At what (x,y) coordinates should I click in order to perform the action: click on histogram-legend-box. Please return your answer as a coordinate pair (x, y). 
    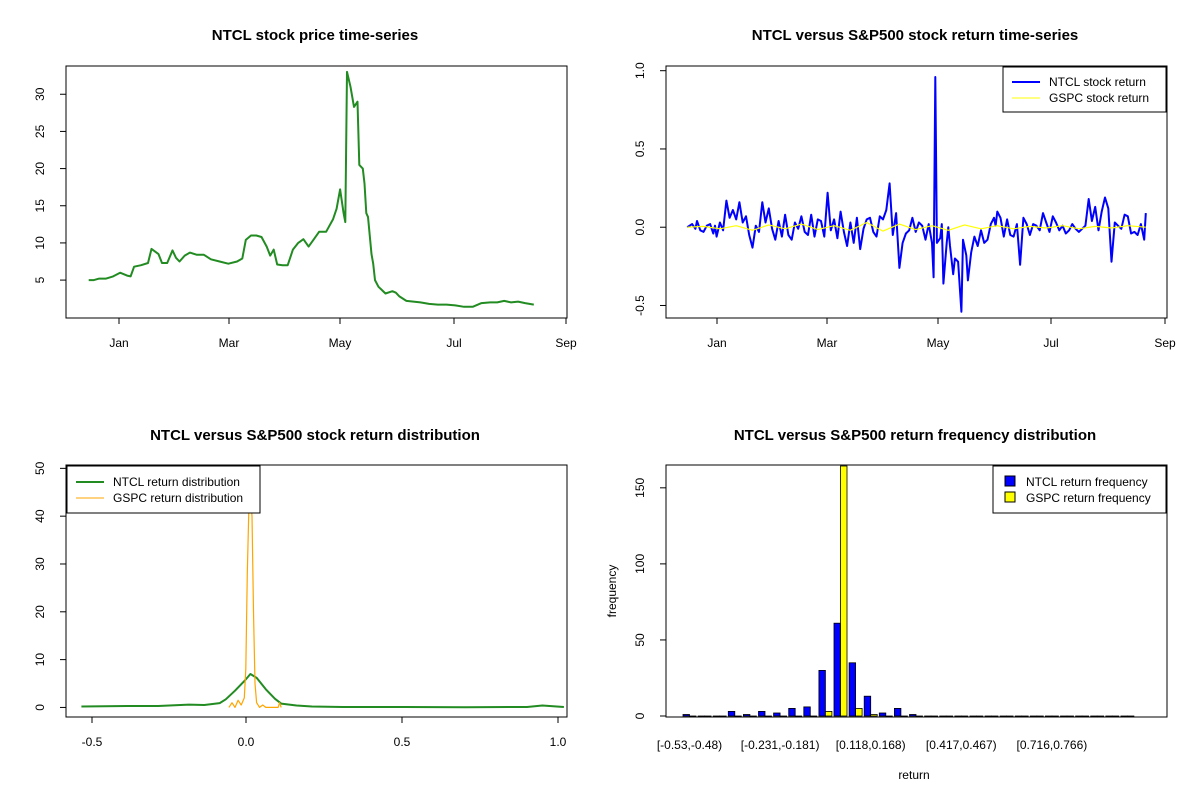
    Looking at the image, I should click on (1079, 489).